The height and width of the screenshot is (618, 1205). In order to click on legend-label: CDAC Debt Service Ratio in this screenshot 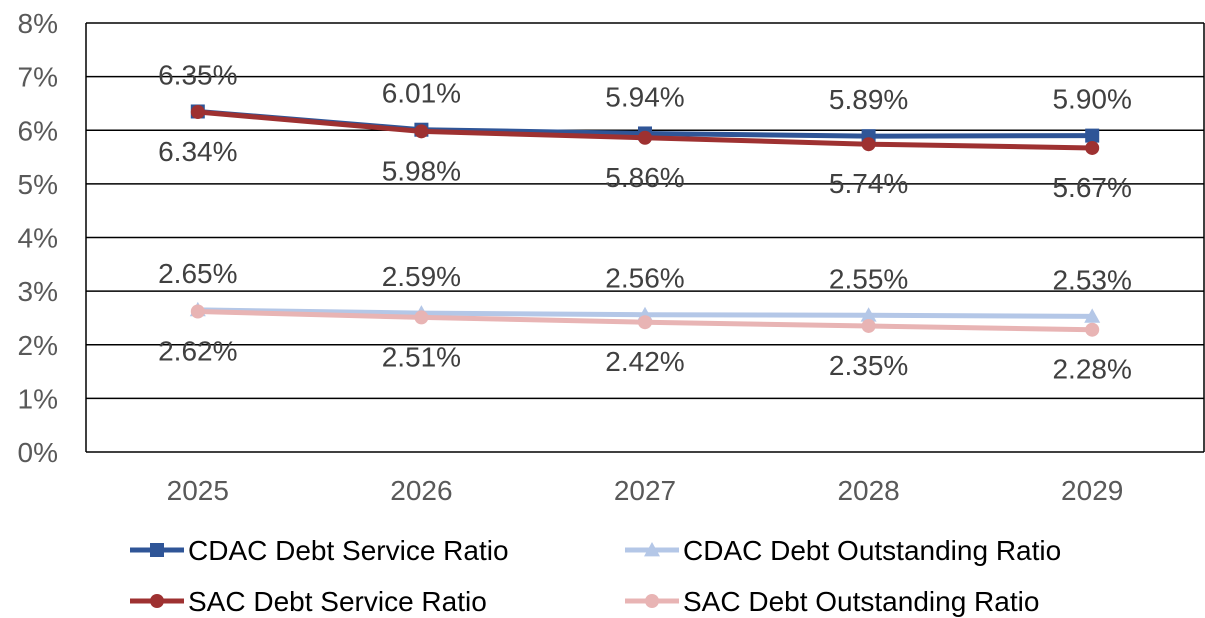, I will do `click(348, 550)`.